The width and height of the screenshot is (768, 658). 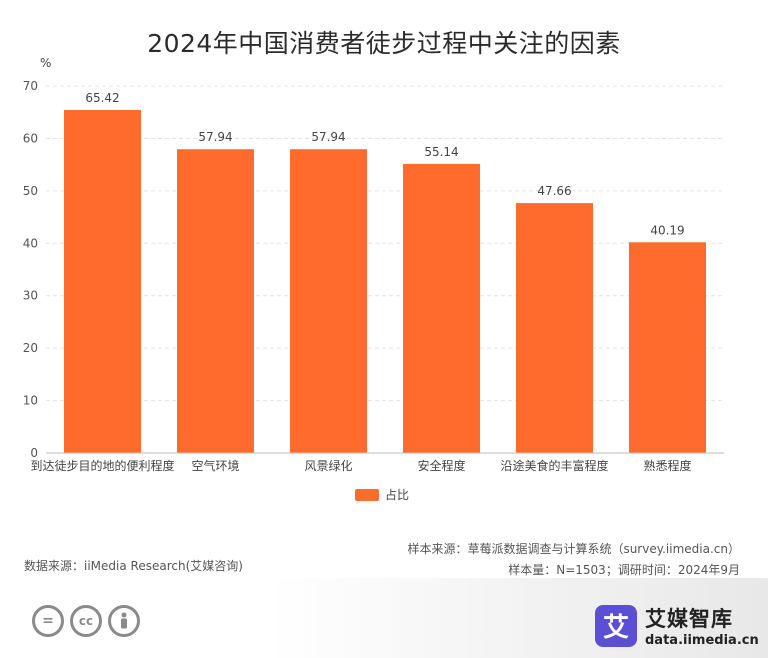 I want to click on equals-icon: =, so click(x=48, y=621).